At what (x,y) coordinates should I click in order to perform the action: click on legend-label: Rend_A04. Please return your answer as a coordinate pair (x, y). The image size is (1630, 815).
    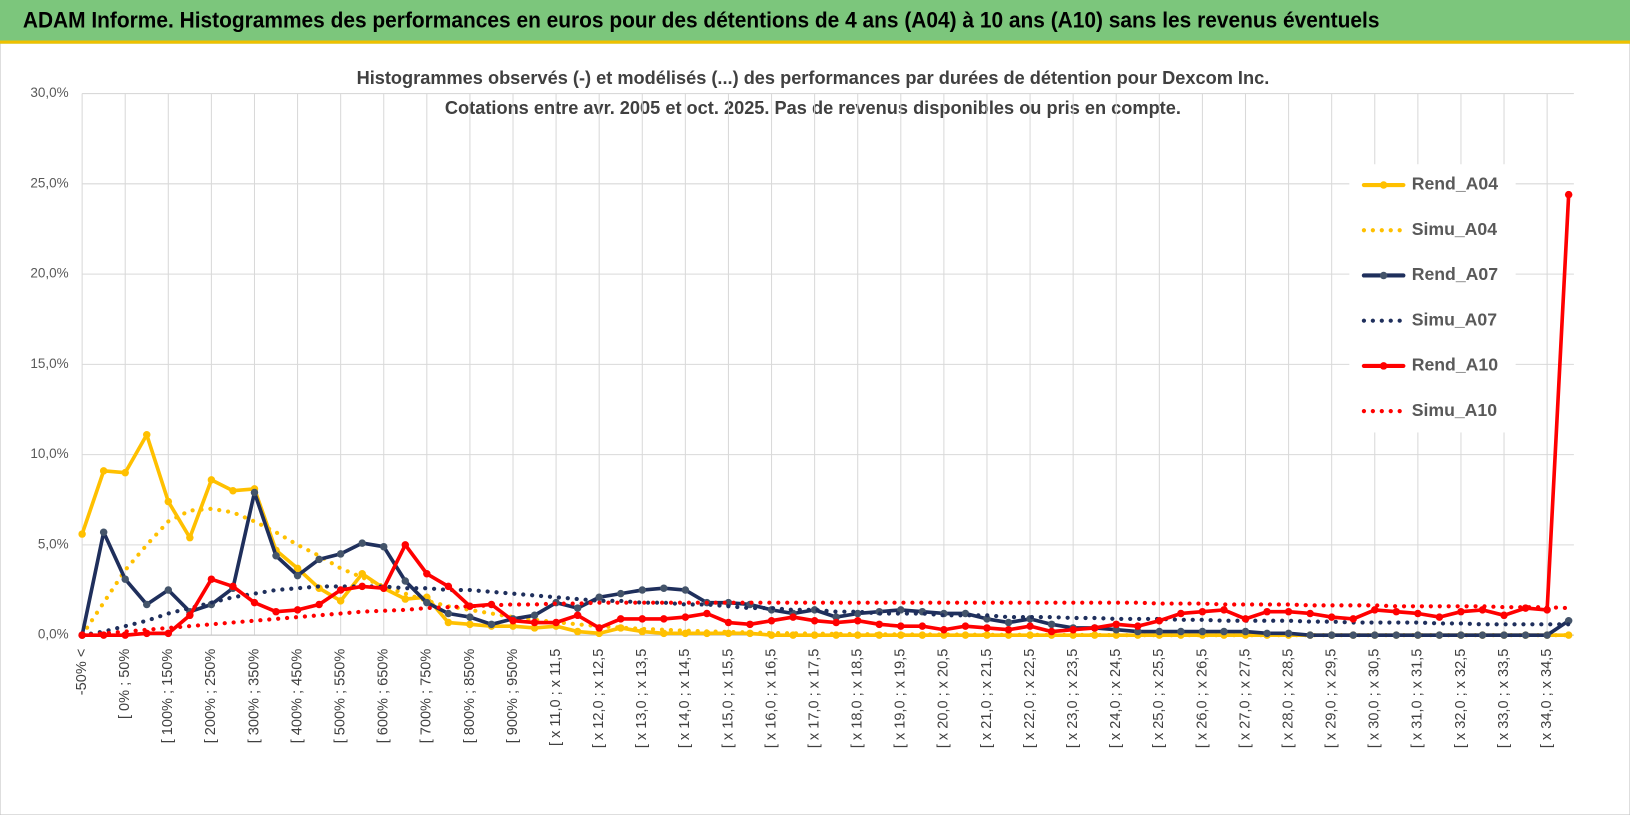
    Looking at the image, I should click on (1455, 184).